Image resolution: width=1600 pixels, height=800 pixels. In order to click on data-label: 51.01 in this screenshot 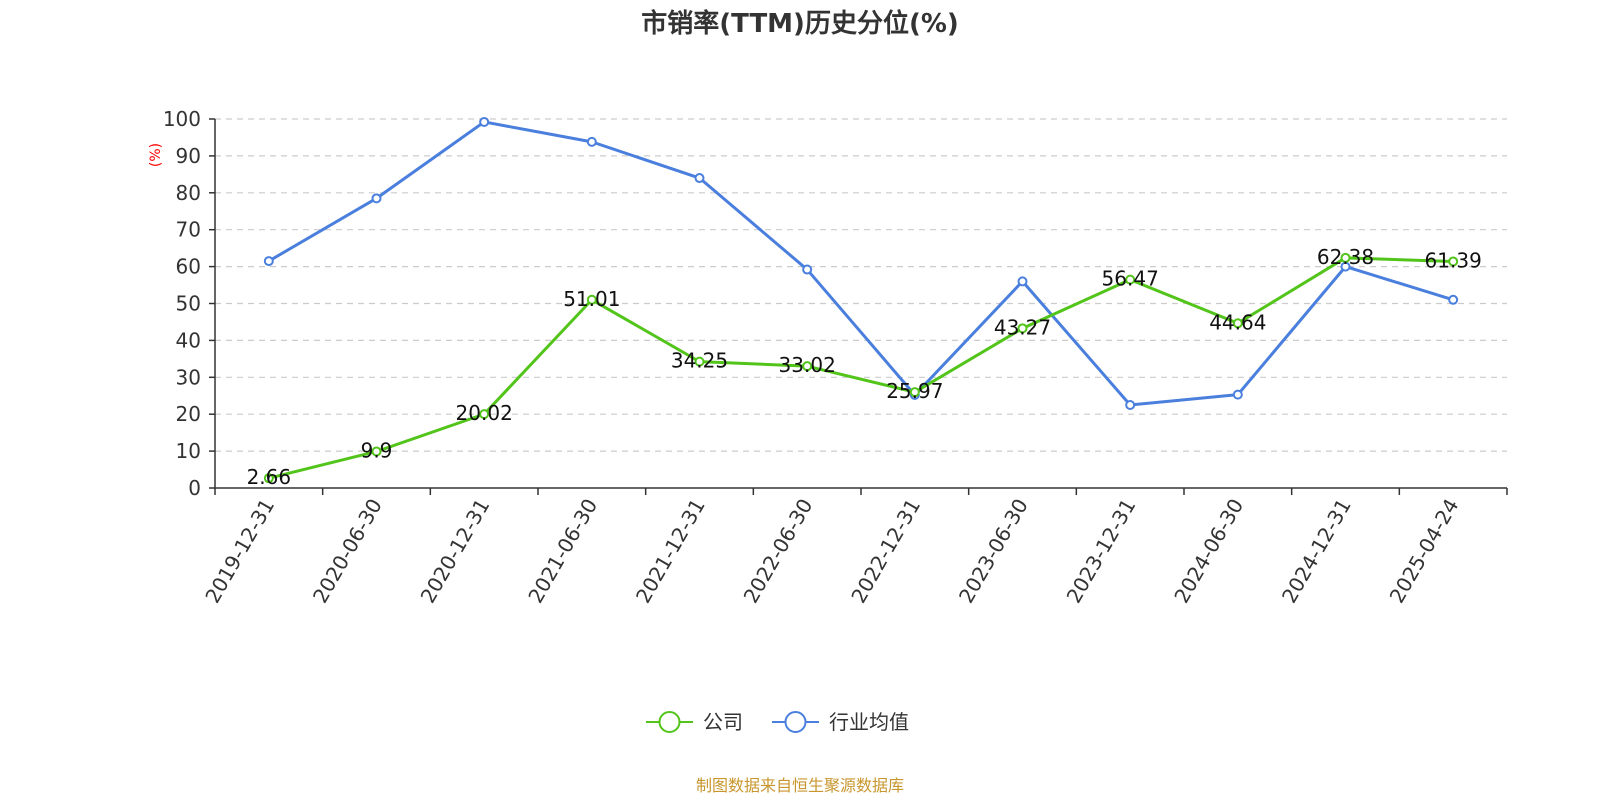, I will do `click(591, 299)`.